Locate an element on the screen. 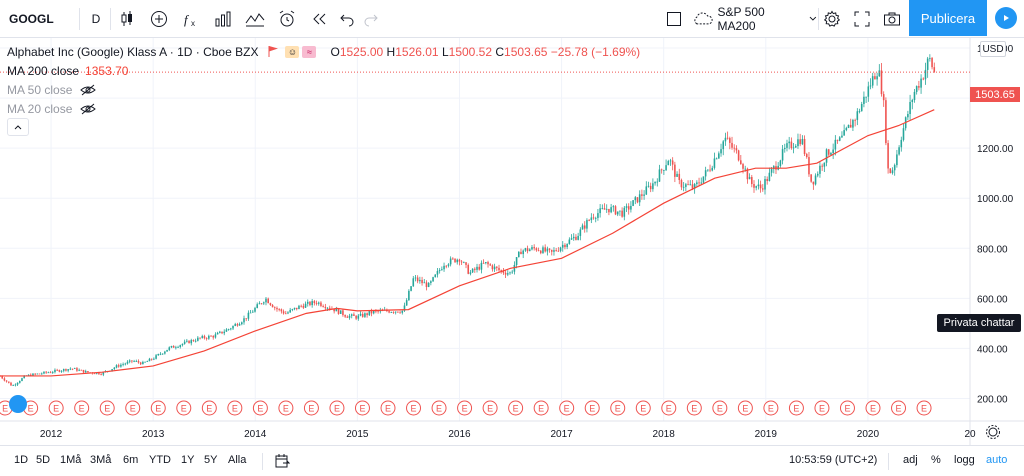  fullscreen-toggle is located at coordinates (674, 19).